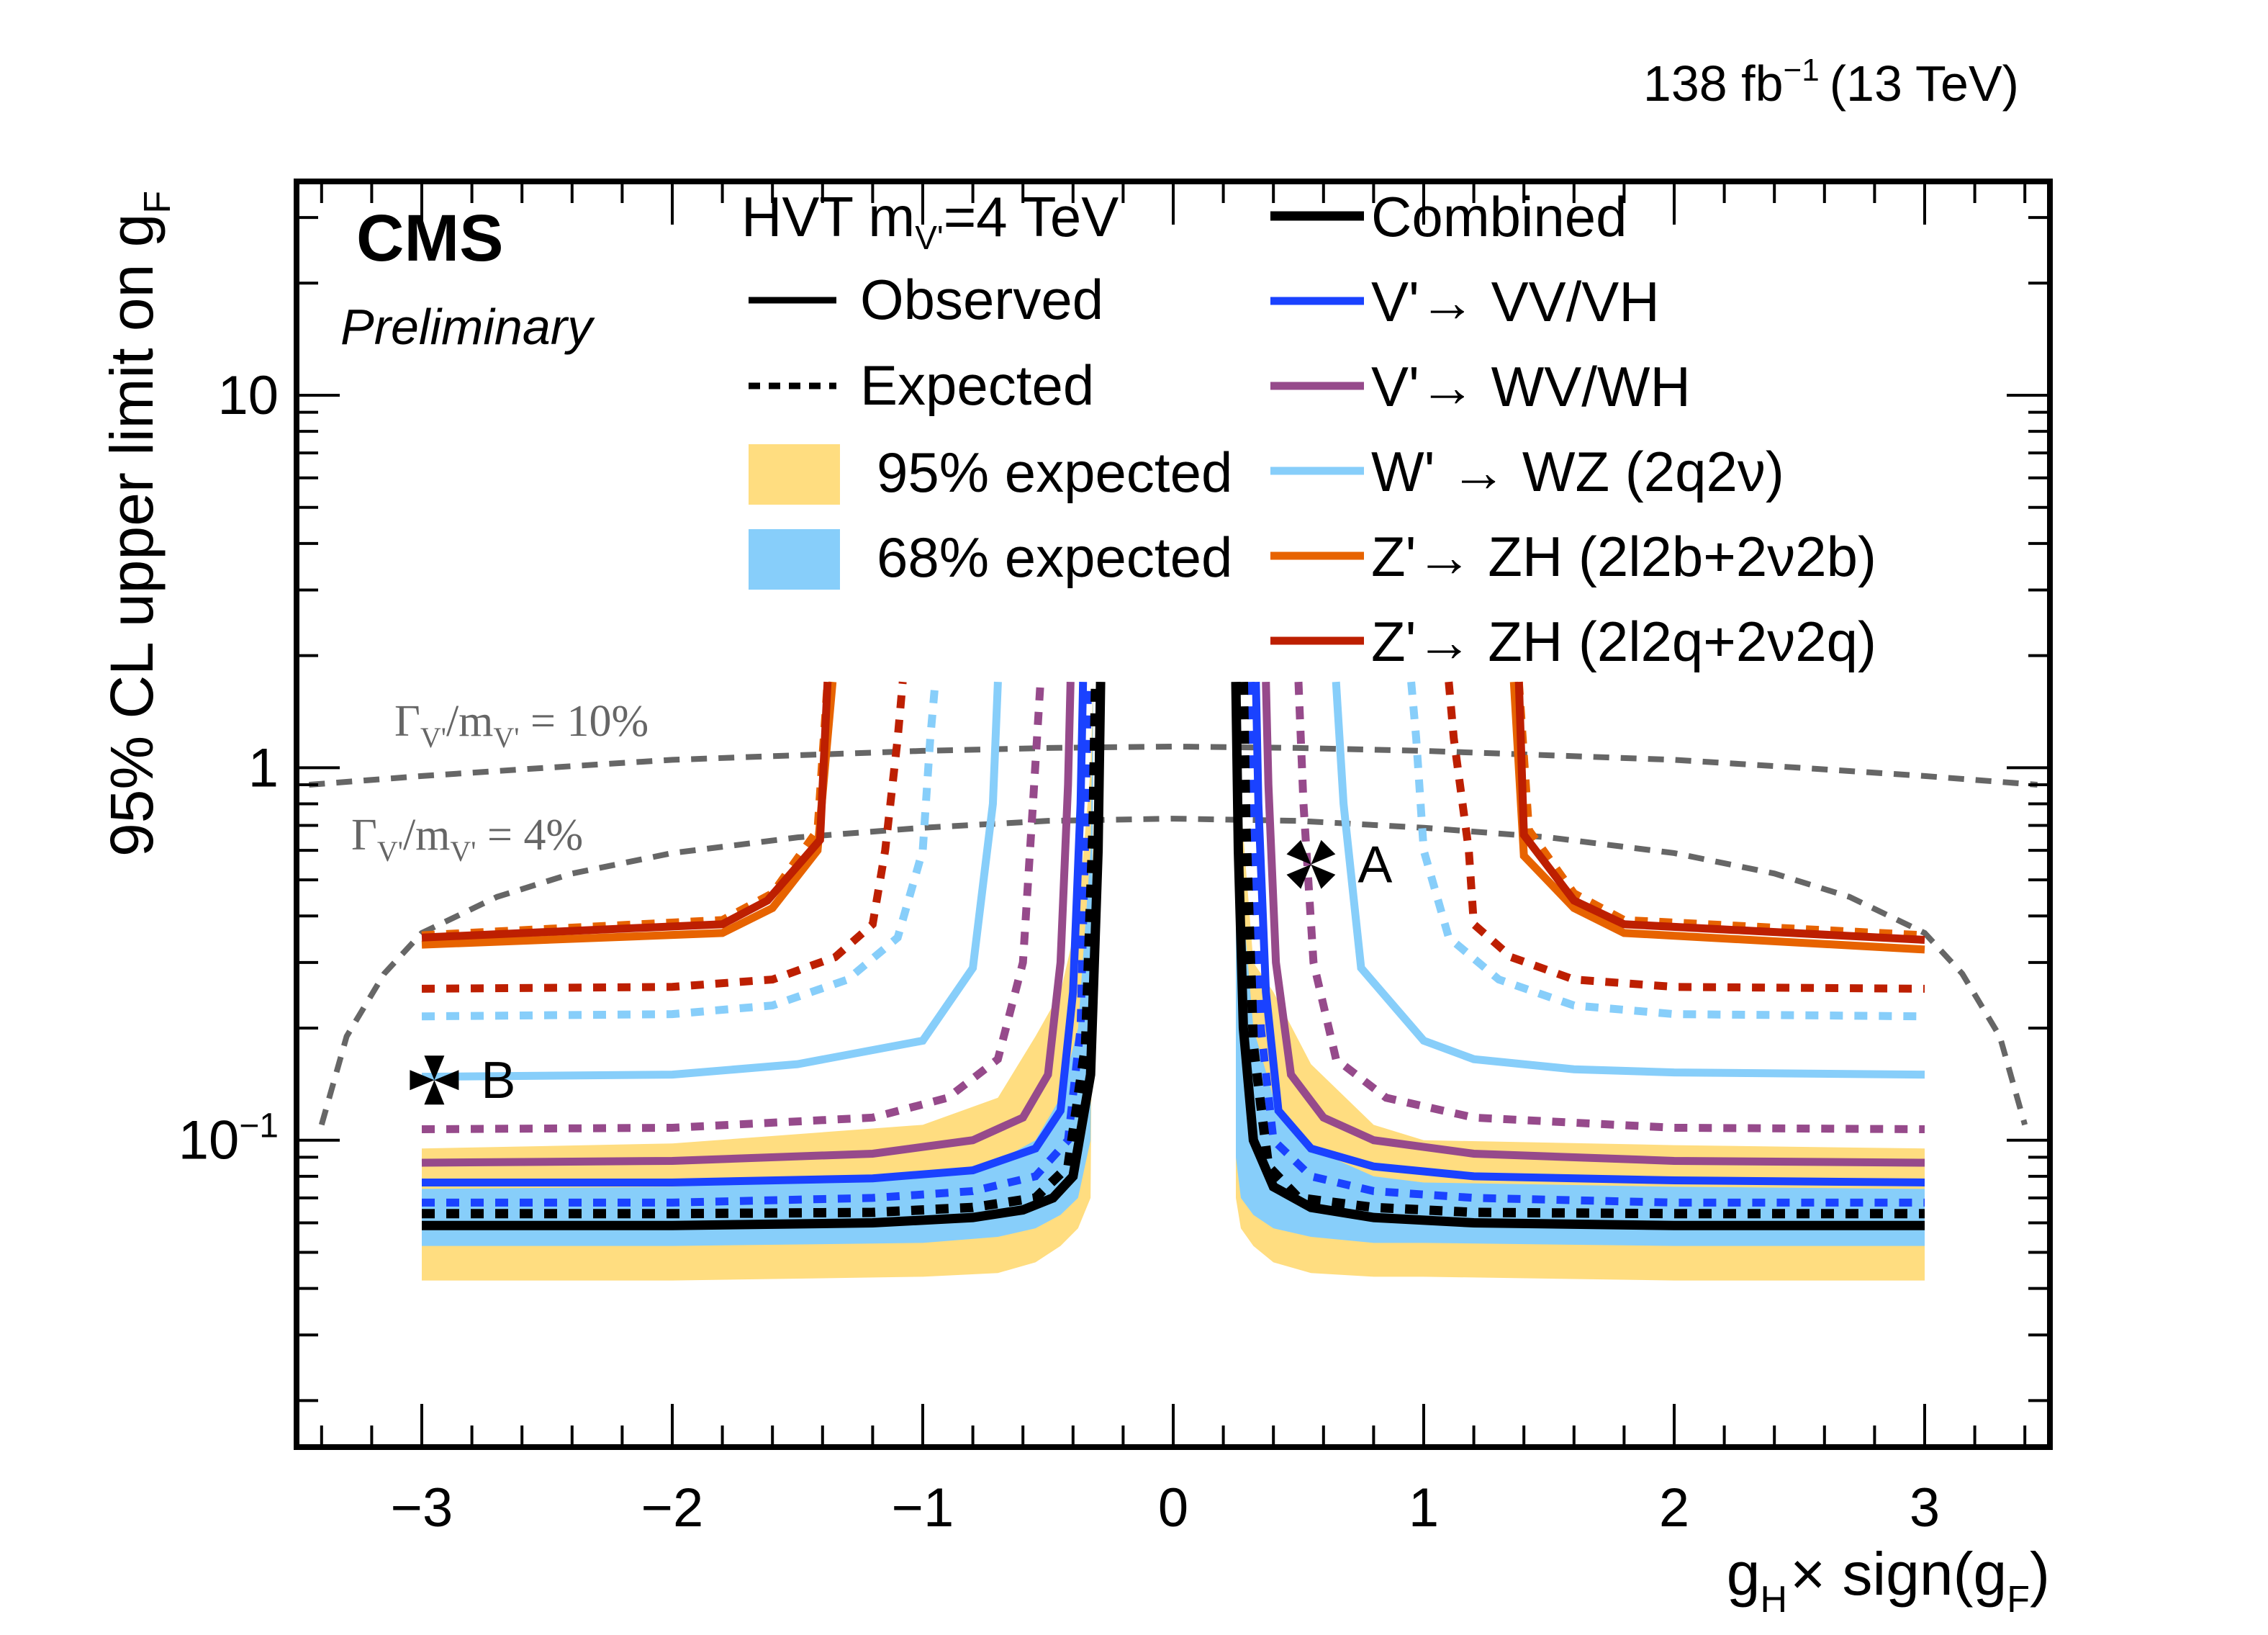 The width and height of the screenshot is (2268, 1635). Describe the element at coordinates (264, 767) in the screenshot. I see `y-tick-label: 1` at that location.